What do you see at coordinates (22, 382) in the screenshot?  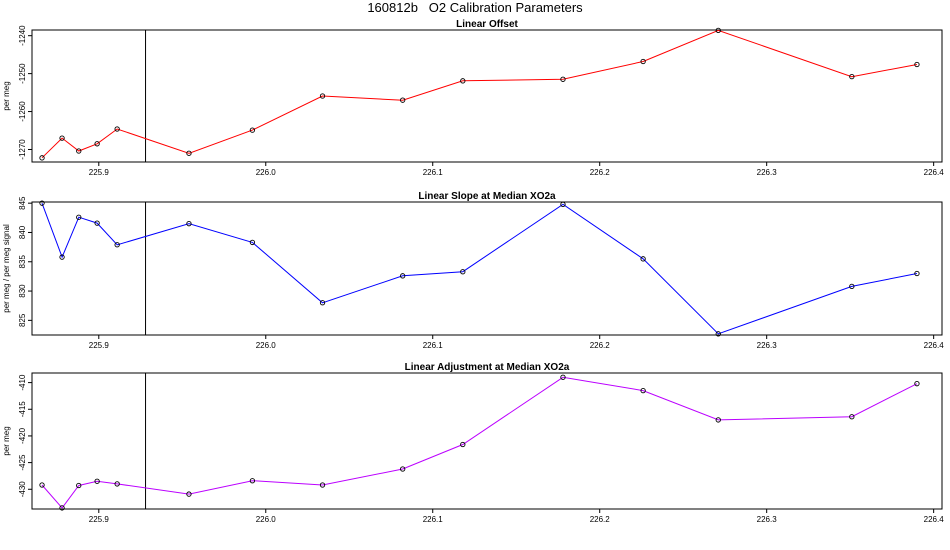 I see `y-tick-label: -410` at bounding box center [22, 382].